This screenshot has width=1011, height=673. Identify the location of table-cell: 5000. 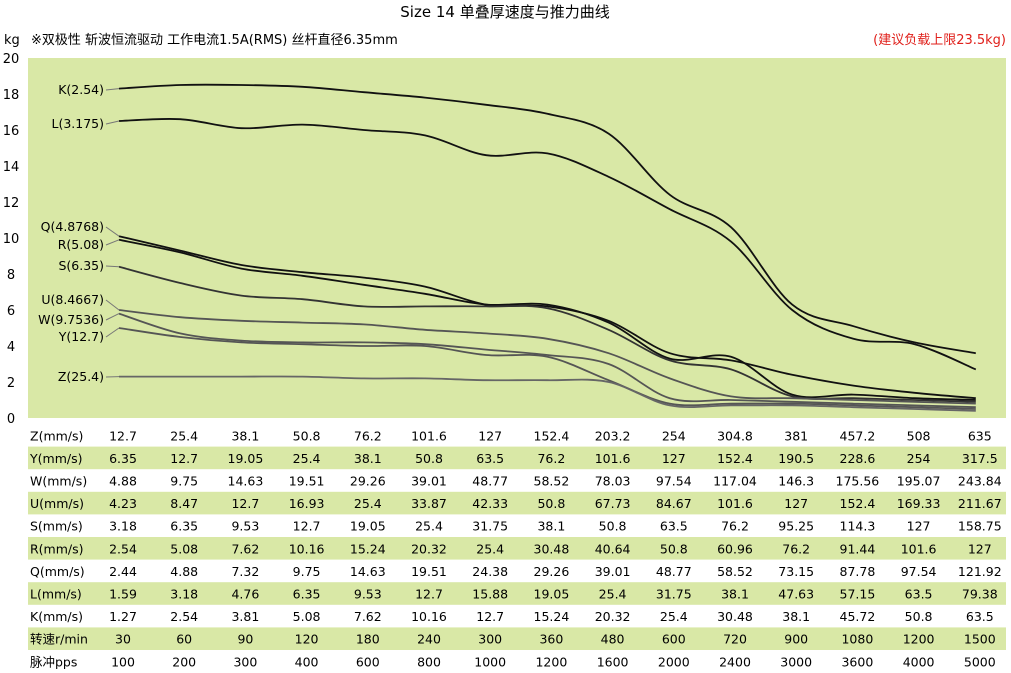
(980, 661).